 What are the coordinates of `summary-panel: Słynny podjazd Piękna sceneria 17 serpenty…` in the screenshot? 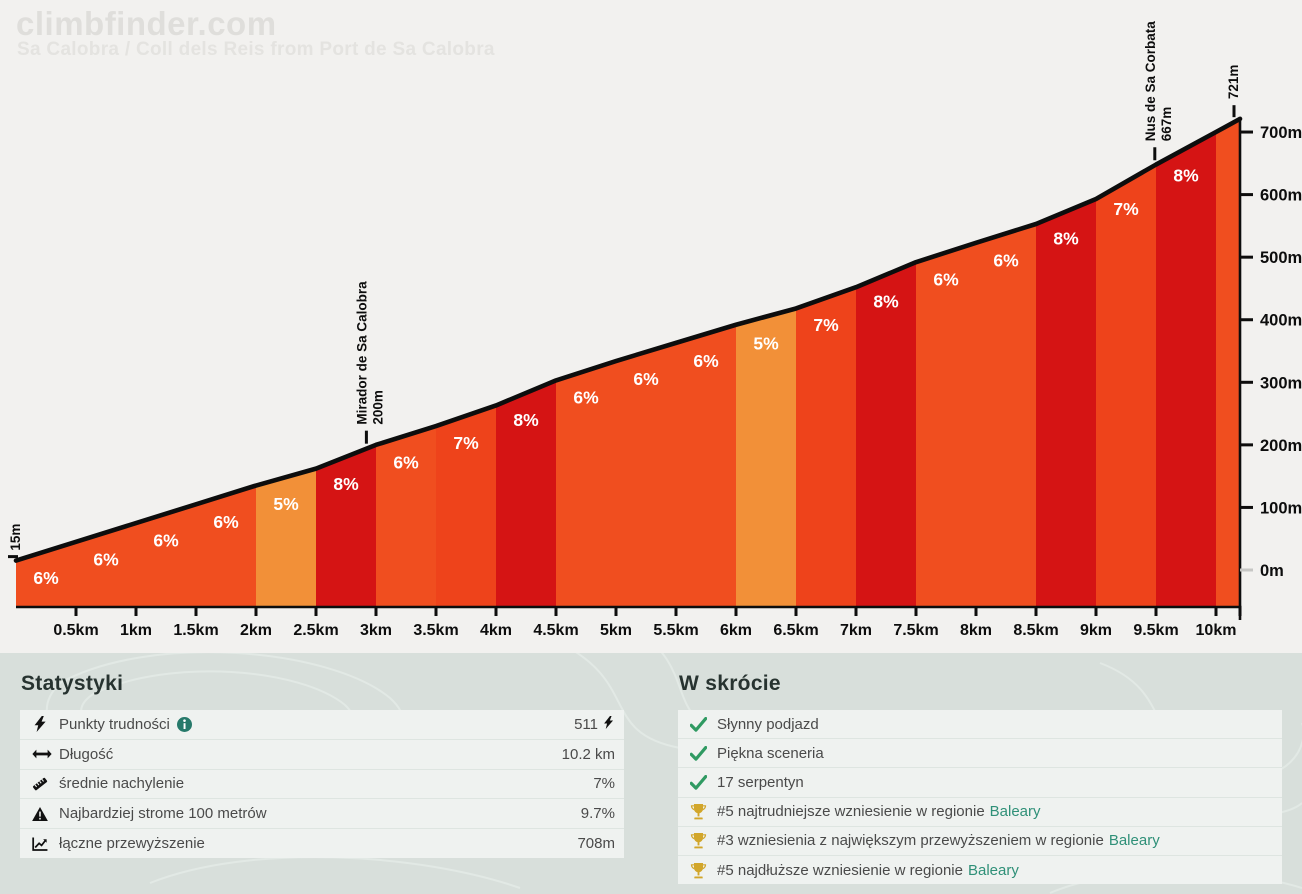 It's located at (980, 797).